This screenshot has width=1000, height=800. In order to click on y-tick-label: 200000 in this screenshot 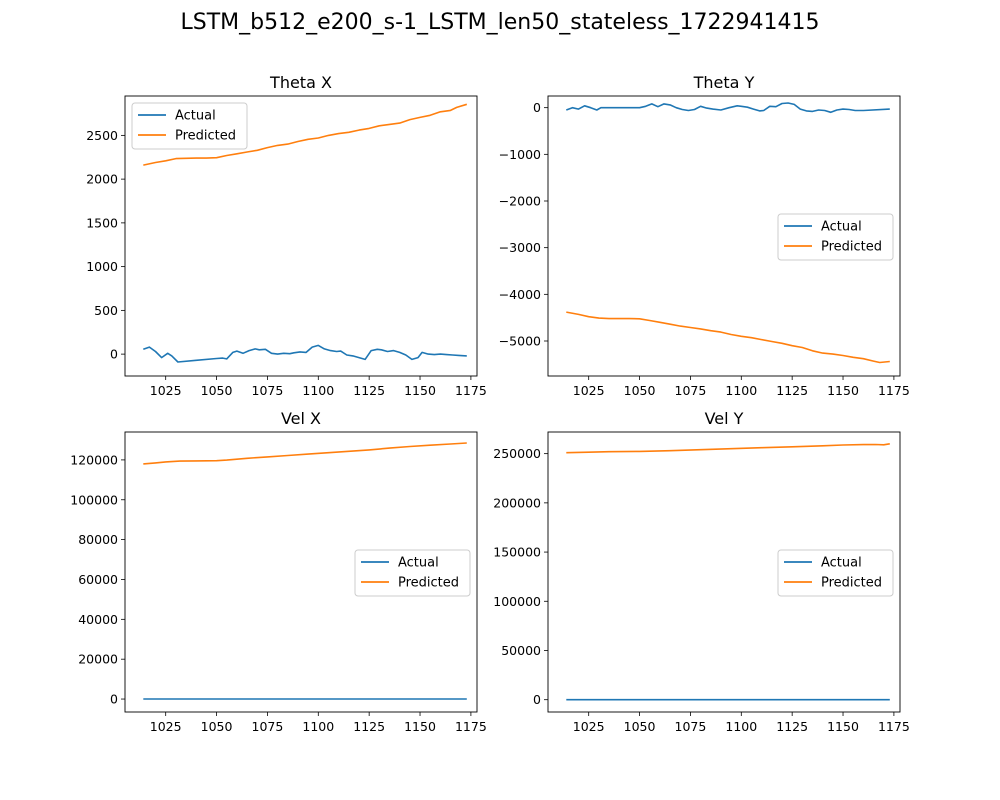, I will do `click(517, 502)`.